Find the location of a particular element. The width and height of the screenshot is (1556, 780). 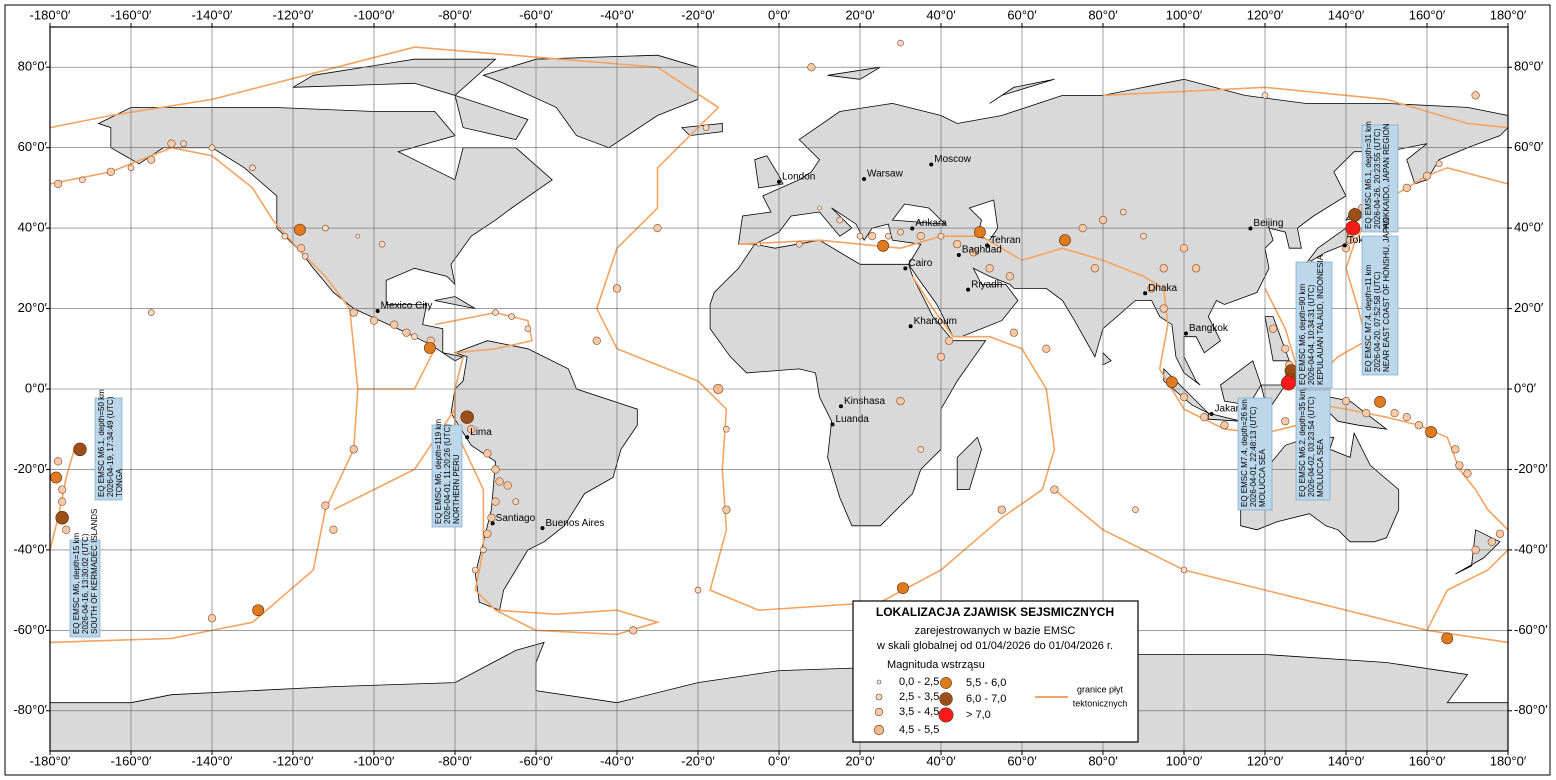

y-tick-label: 40°0′ is located at coordinates (1529, 227).